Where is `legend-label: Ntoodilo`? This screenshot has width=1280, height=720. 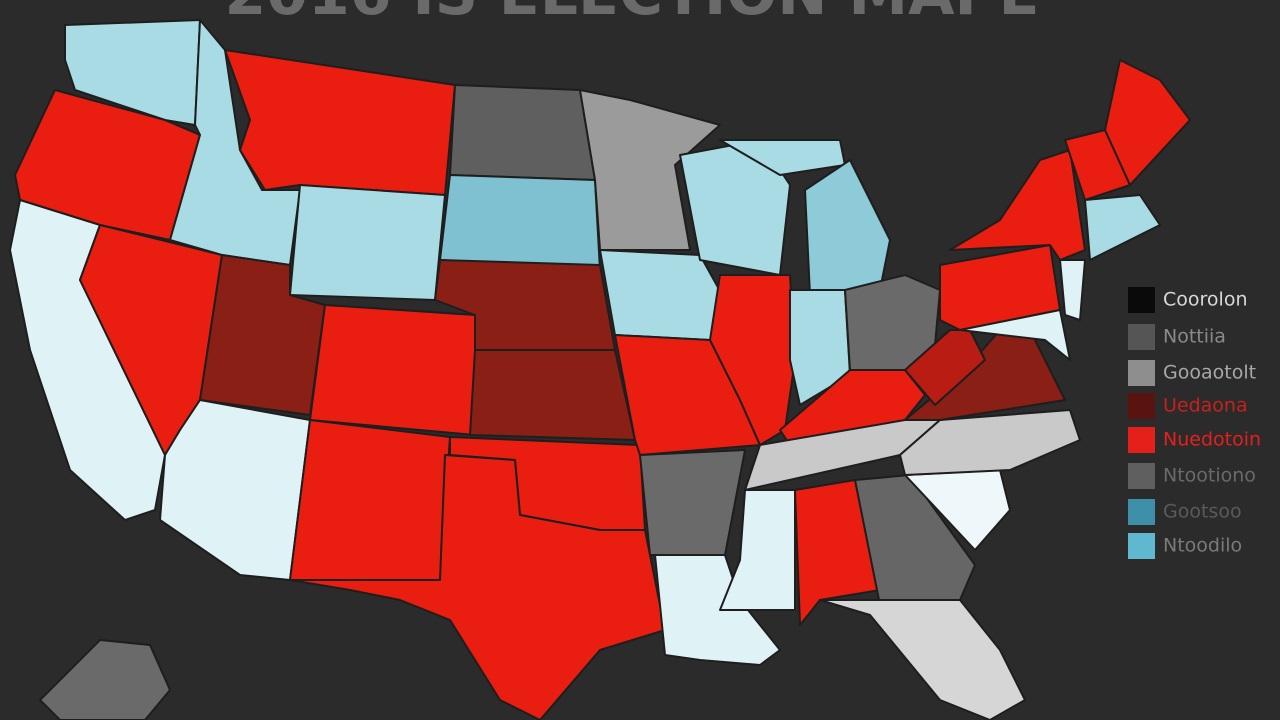
legend-label: Ntoodilo is located at coordinates (1202, 546).